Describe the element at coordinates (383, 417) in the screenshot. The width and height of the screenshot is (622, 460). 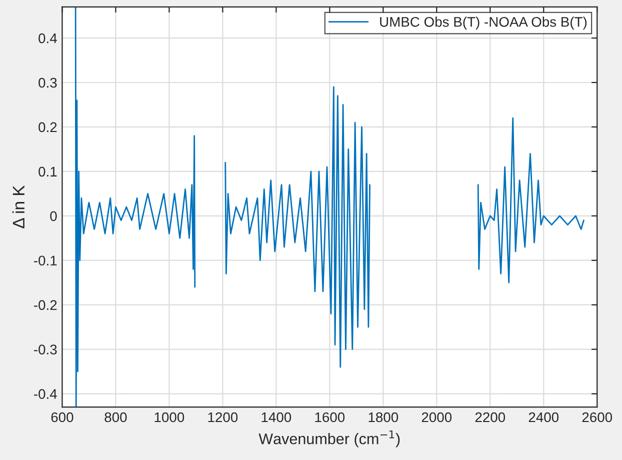
I see `x-tick-label: 1800` at that location.